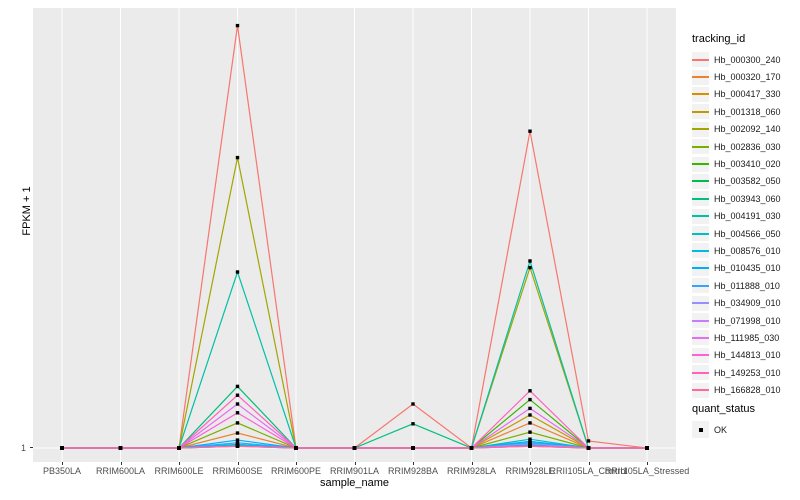 Image resolution: width=800 pixels, height=500 pixels. I want to click on legend-item-Hb_000320_170: Hb_000320_170, so click(745, 76).